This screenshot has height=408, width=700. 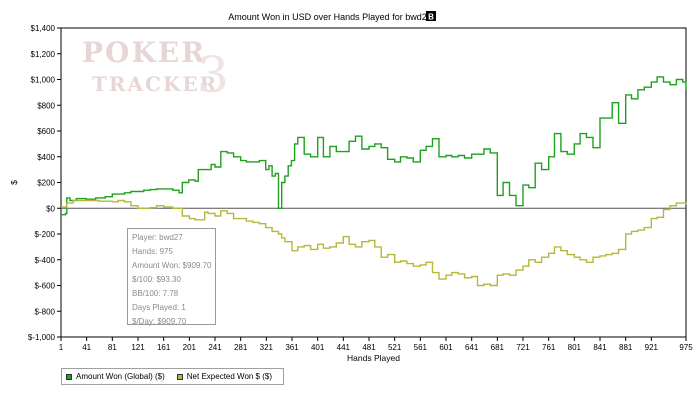 What do you see at coordinates (344, 347) in the screenshot?
I see `x-tick-label: 441` at bounding box center [344, 347].